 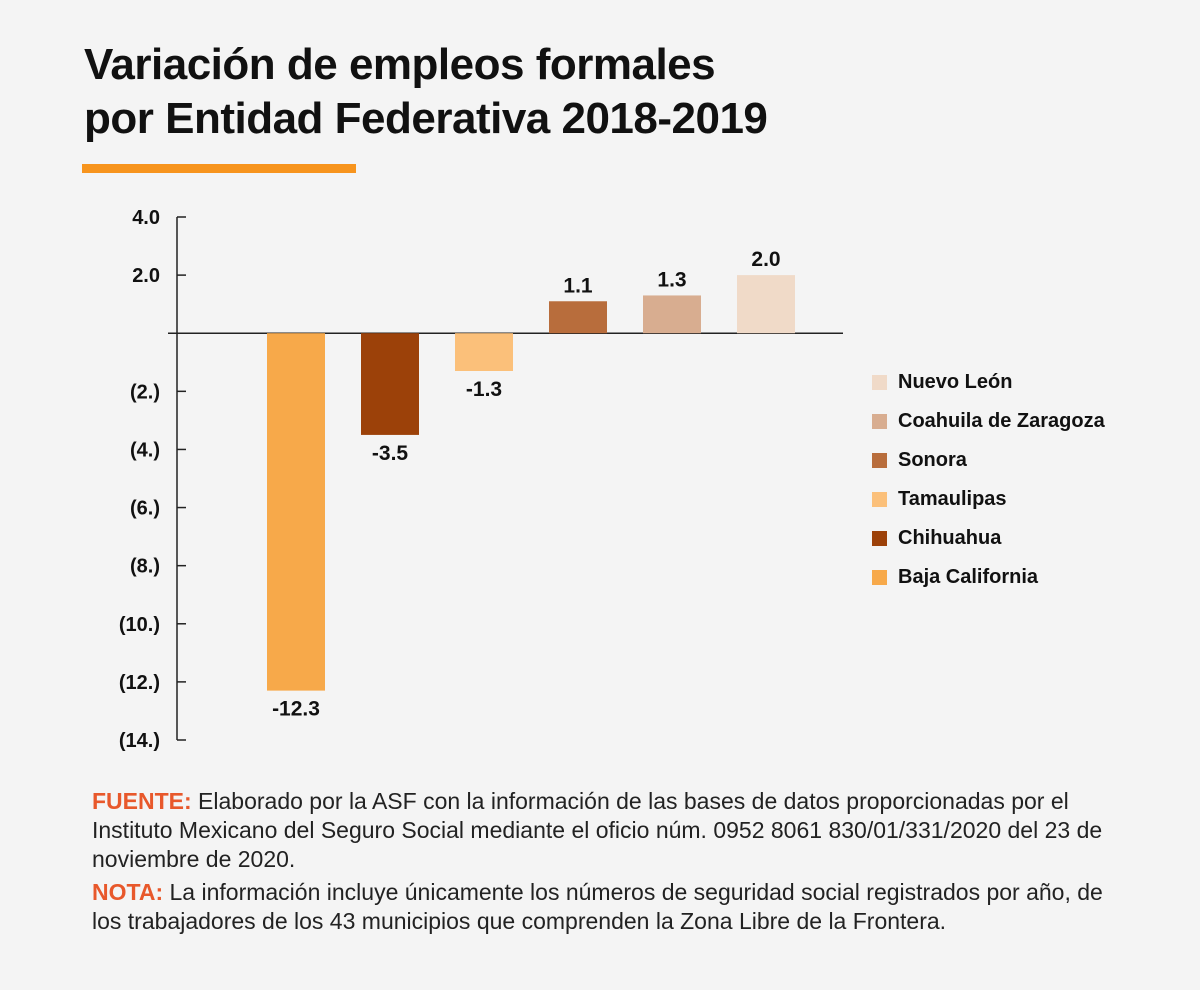 What do you see at coordinates (484, 352) in the screenshot?
I see `bar-tamaulipas` at bounding box center [484, 352].